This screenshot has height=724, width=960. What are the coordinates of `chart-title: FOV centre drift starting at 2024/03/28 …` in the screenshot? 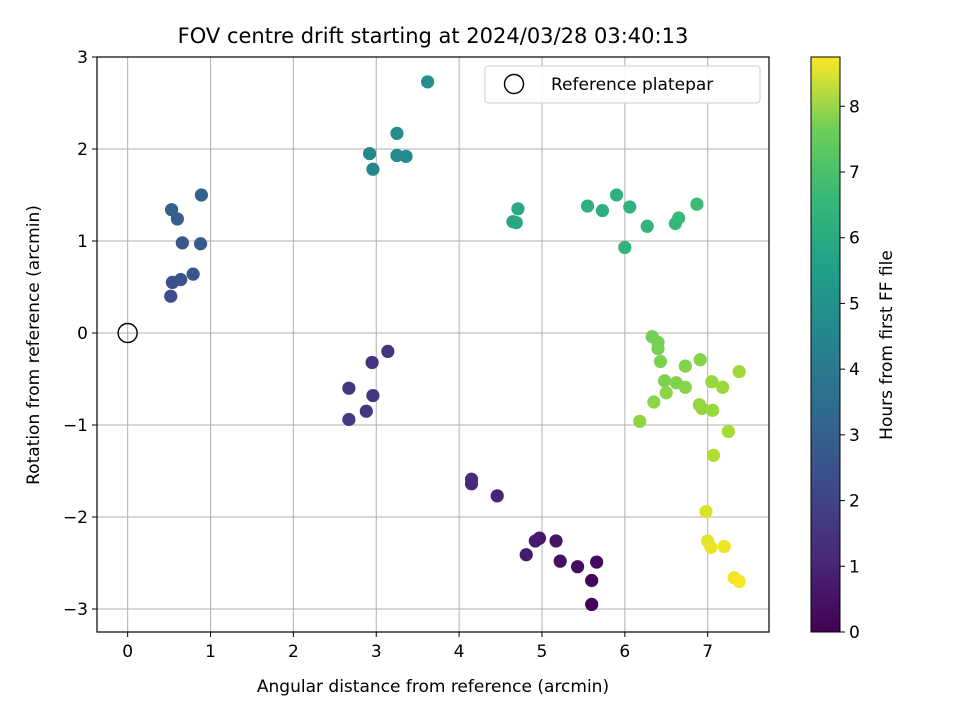 It's located at (433, 36).